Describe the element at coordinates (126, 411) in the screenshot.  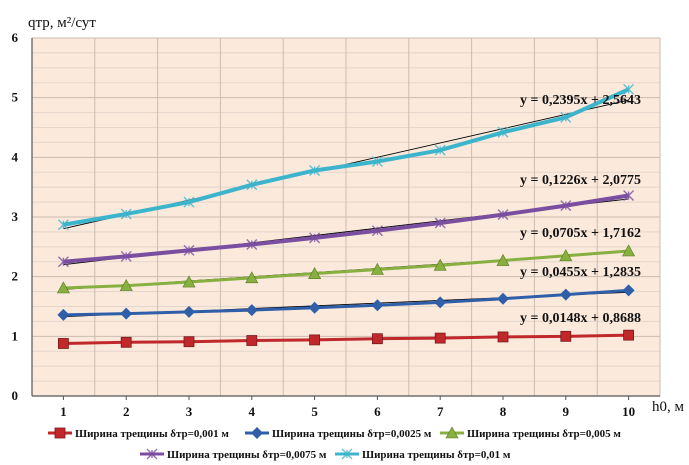
I see `x-tick-label: 2` at that location.